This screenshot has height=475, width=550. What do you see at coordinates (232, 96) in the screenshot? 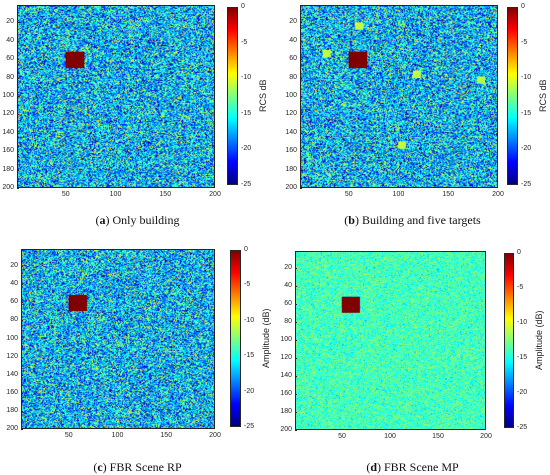
I see `colorbar-gradient-a` at bounding box center [232, 96].